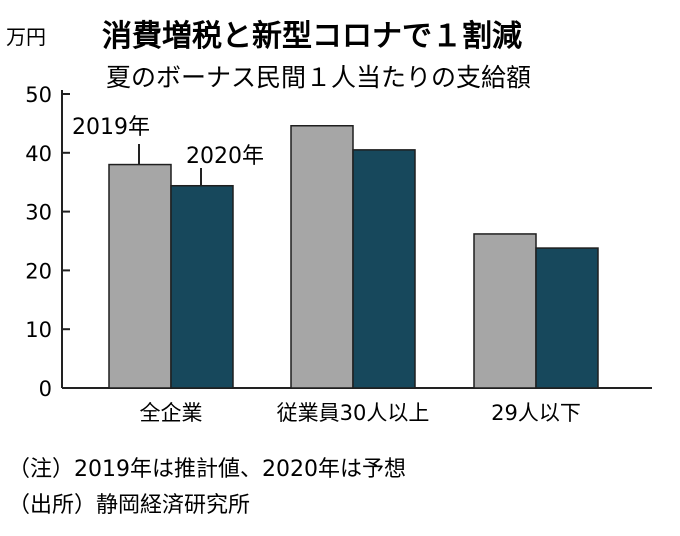 This screenshot has height=536, width=680. What do you see at coordinates (536, 413) in the screenshot?
I see `category-label: 29人以下` at bounding box center [536, 413].